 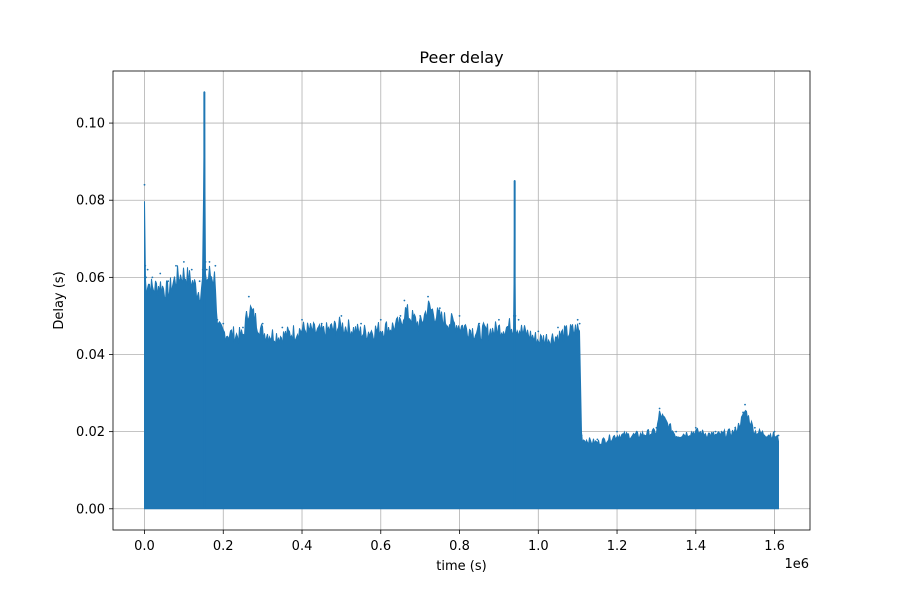 What do you see at coordinates (461, 566) in the screenshot?
I see `x-axis-label: time (s)` at bounding box center [461, 566].